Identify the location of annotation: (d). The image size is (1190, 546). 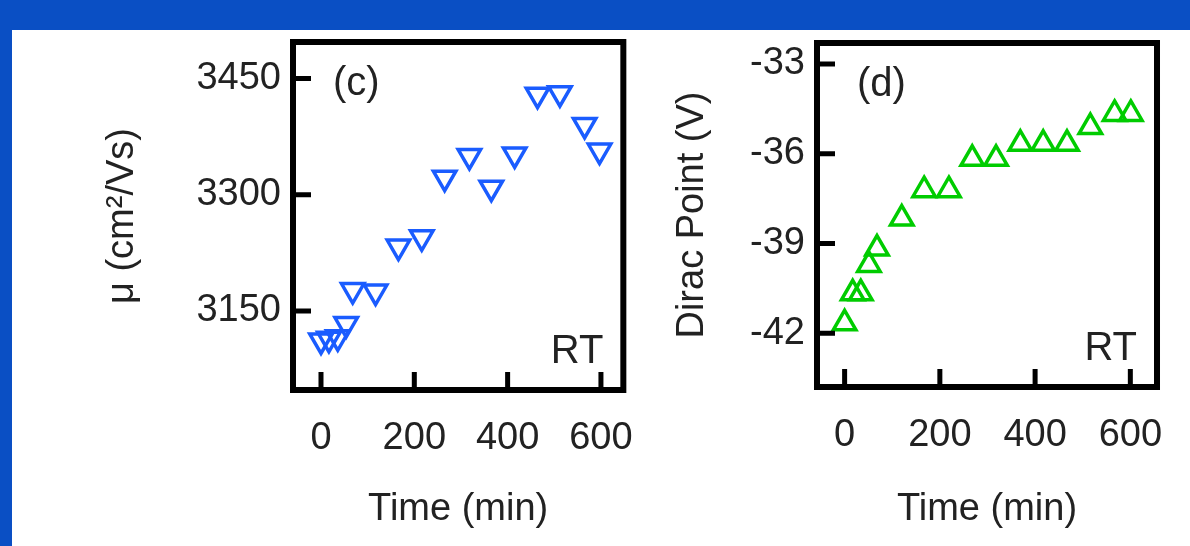
(881, 82).